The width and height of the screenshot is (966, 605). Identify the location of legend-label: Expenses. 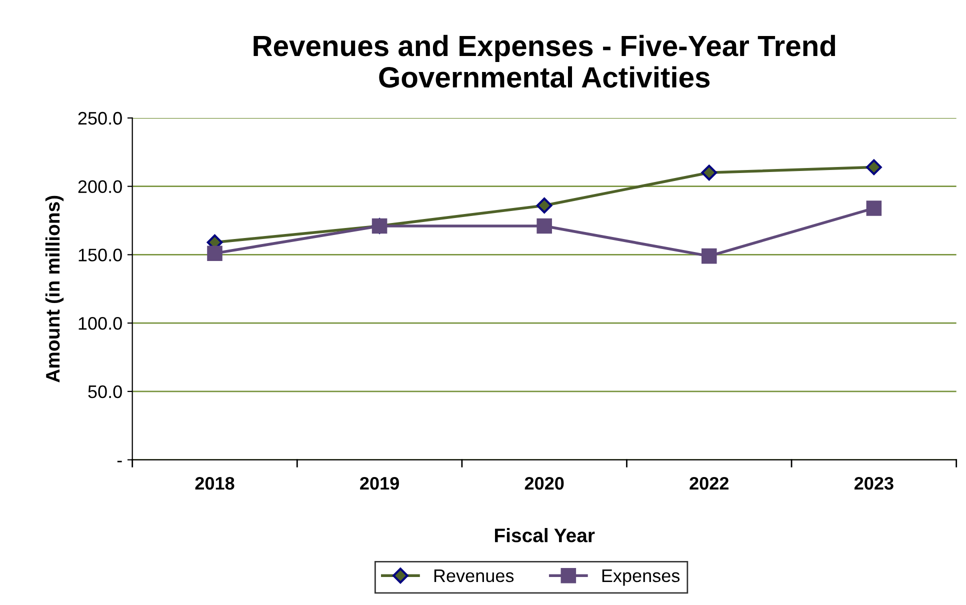
(641, 578).